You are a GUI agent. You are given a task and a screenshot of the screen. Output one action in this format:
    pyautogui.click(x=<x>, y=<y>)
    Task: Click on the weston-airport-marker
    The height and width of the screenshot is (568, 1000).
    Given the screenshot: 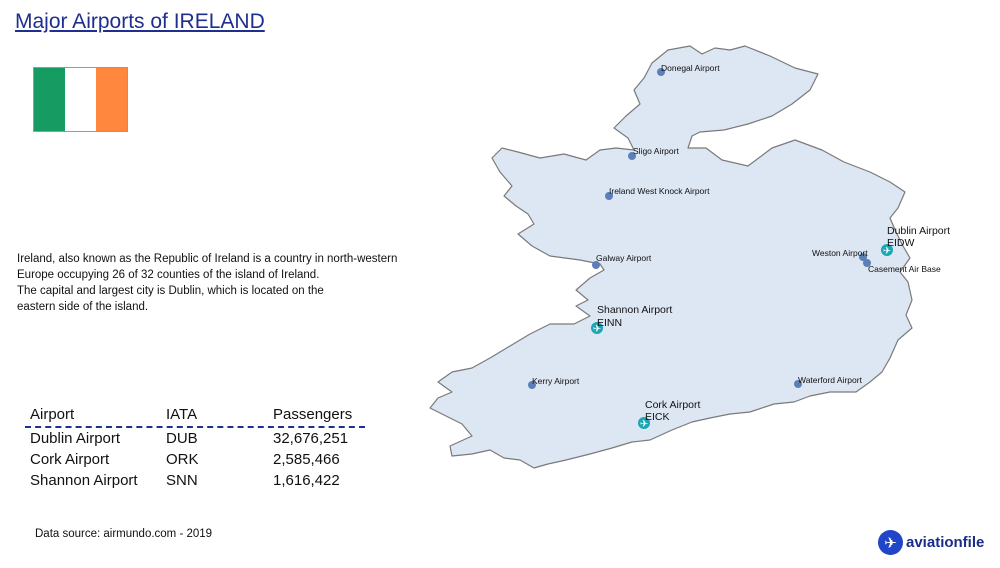 What is the action you would take?
    pyautogui.click(x=863, y=257)
    